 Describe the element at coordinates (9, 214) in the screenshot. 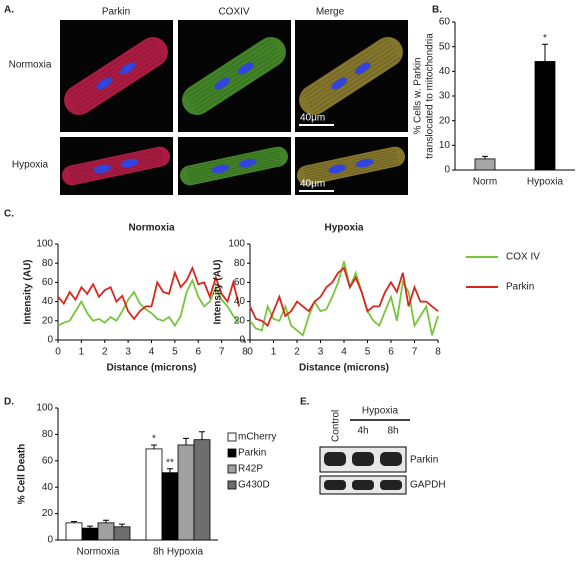

I see `panel-label: C.` at that location.